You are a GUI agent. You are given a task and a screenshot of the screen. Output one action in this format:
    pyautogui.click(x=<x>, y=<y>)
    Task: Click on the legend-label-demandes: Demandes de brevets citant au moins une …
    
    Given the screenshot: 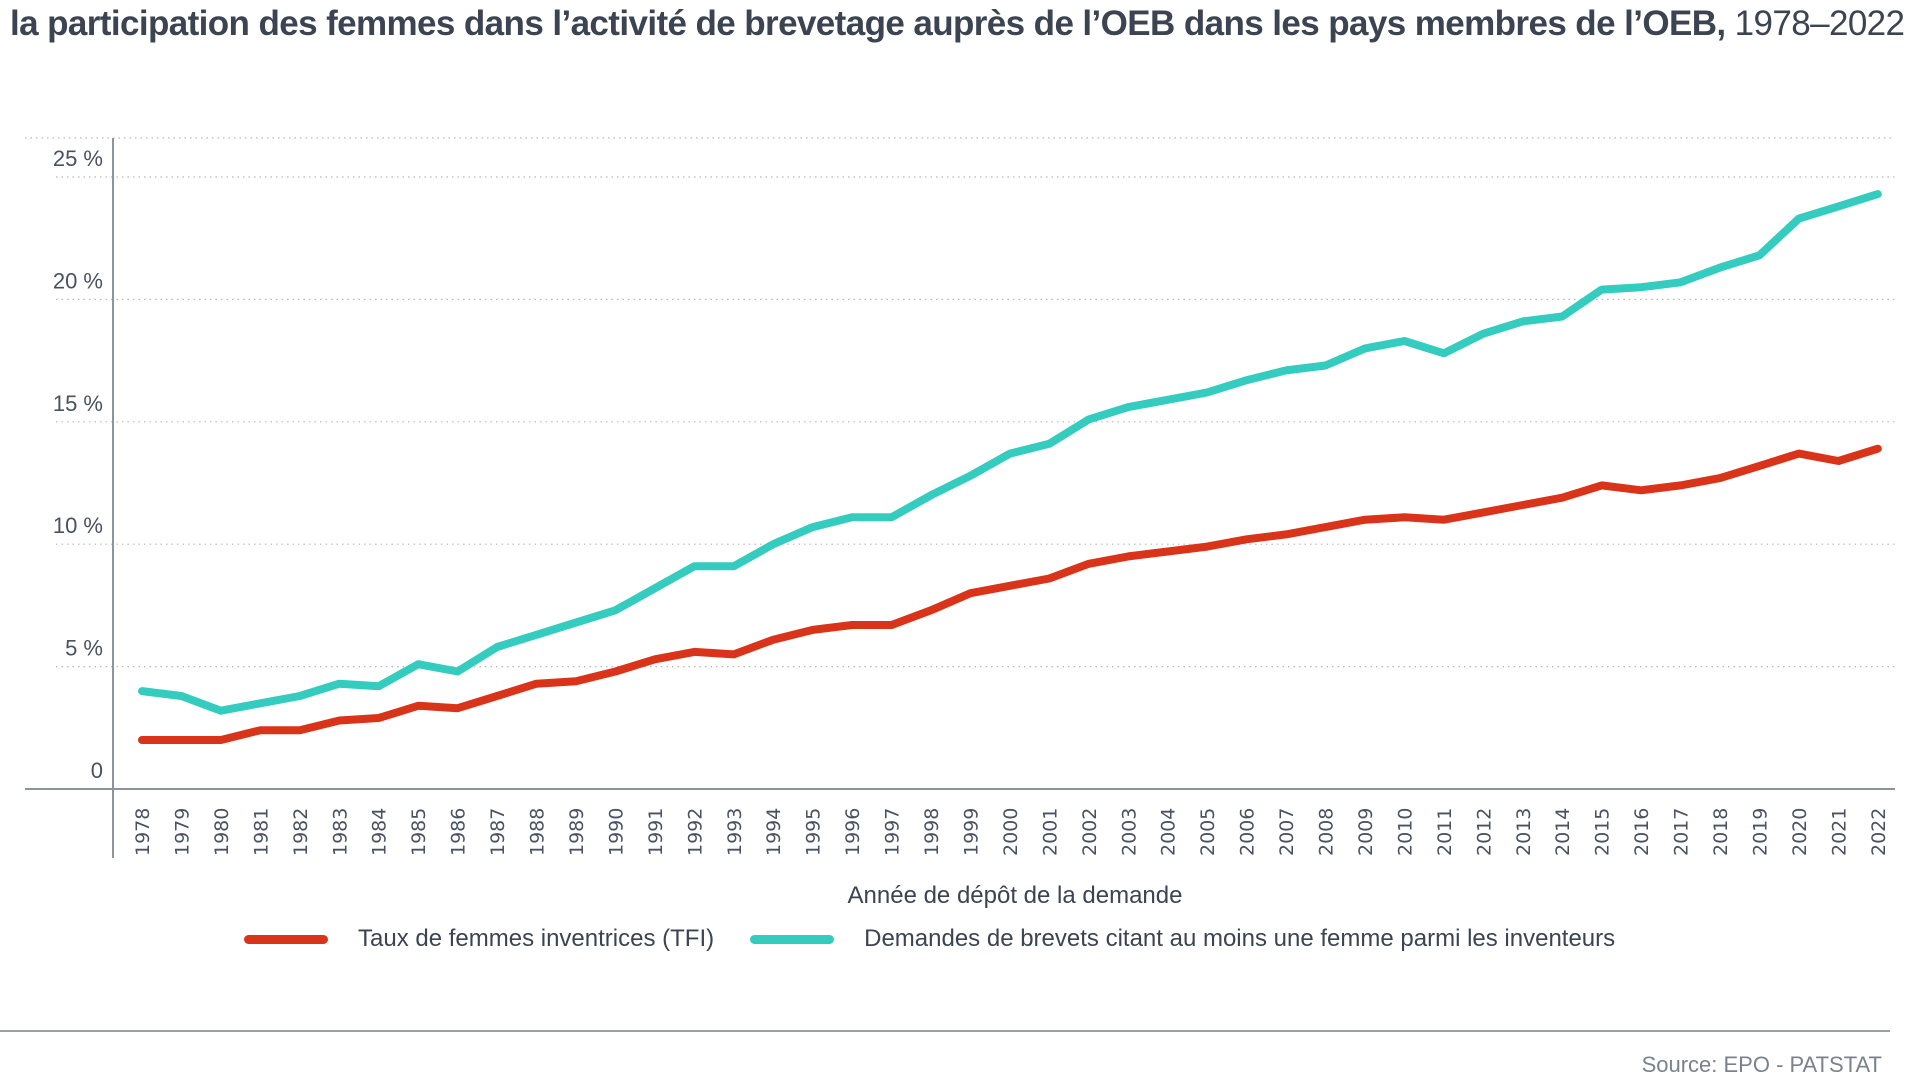 What is the action you would take?
    pyautogui.click(x=1240, y=938)
    